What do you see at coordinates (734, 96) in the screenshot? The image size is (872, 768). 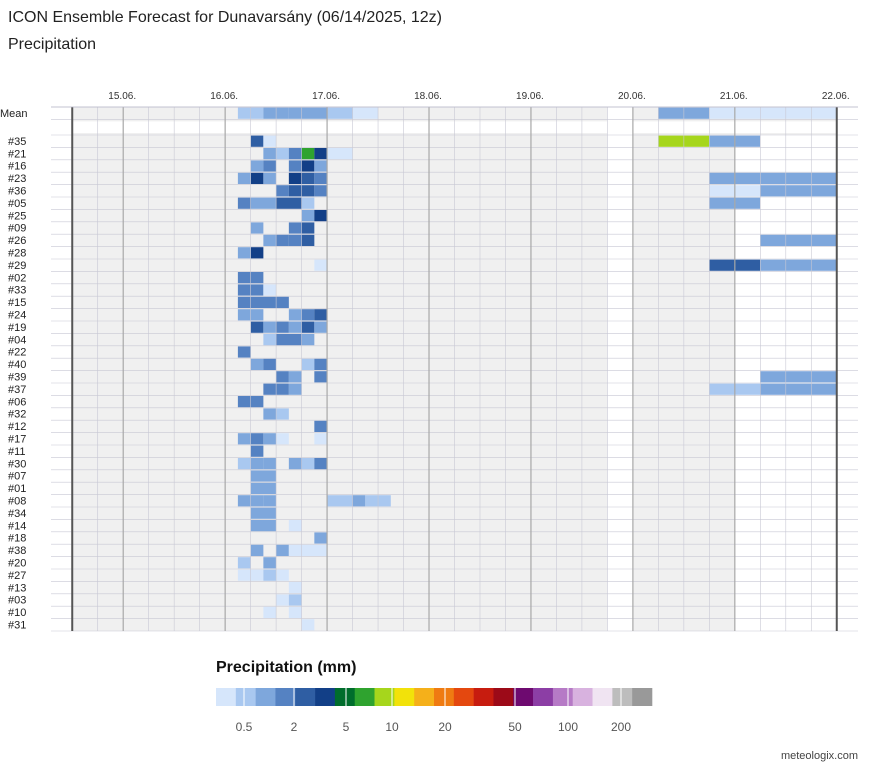 I see `x-tick-label: 21.06.` at bounding box center [734, 96].